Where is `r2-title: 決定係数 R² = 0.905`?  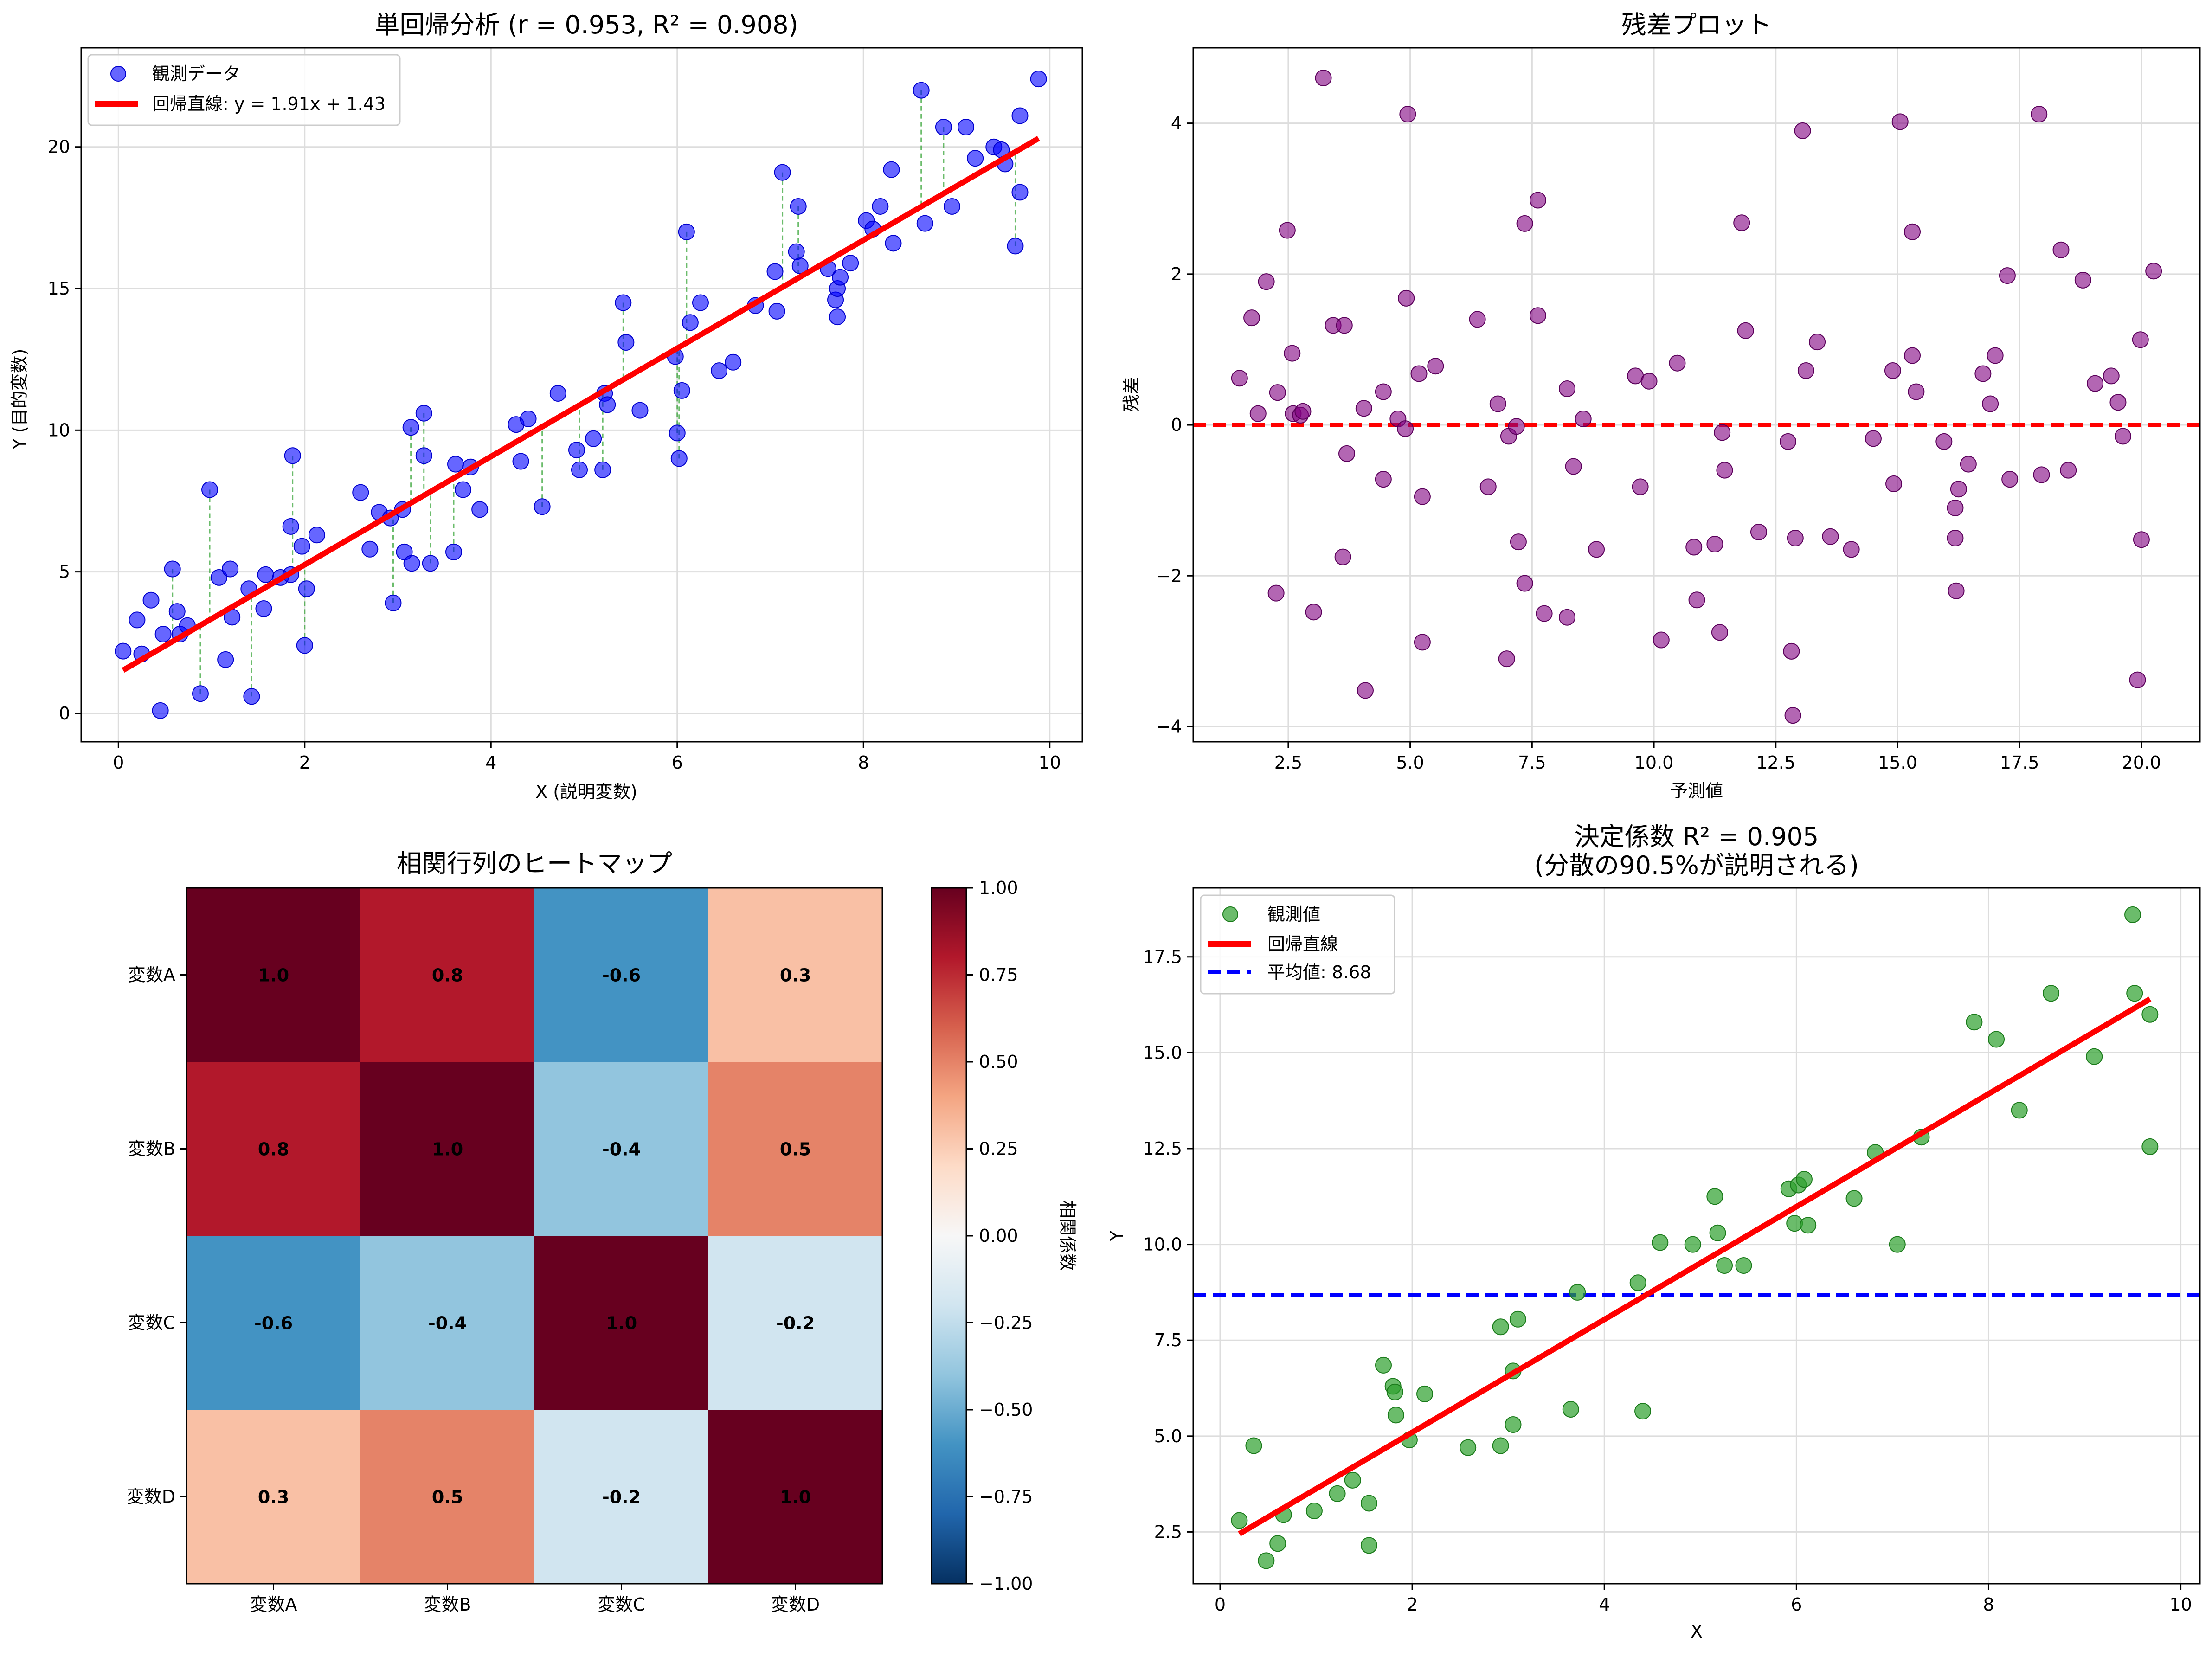
r2-title: 決定係数 R² = 0.905 is located at coordinates (1697, 836).